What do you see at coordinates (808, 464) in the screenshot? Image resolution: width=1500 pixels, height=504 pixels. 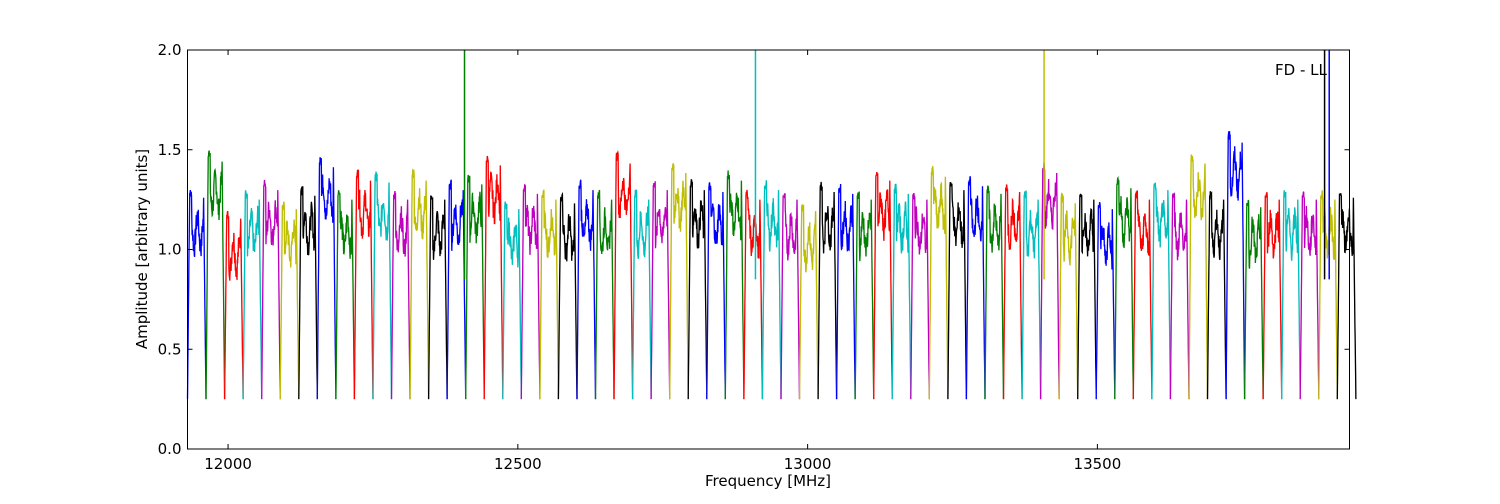 I see `x-tick-label: 13000` at bounding box center [808, 464].